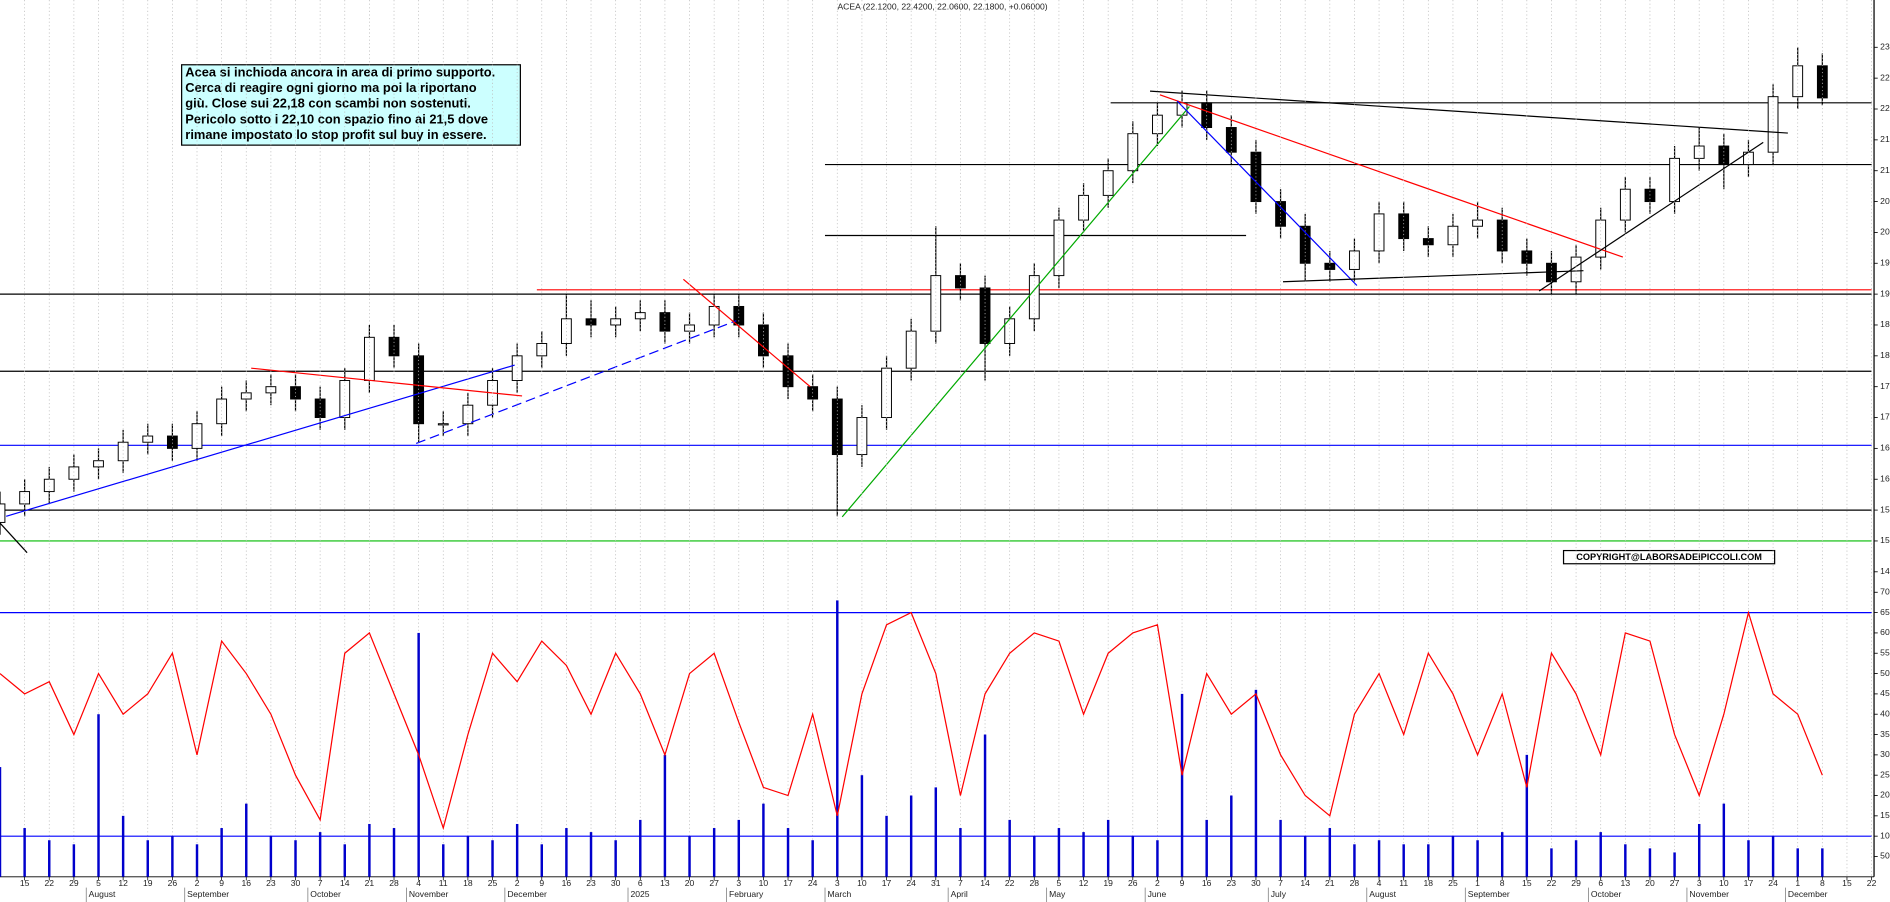 The height and width of the screenshot is (902, 1890). Describe the element at coordinates (839, 894) in the screenshot. I see `month-label: March` at that location.